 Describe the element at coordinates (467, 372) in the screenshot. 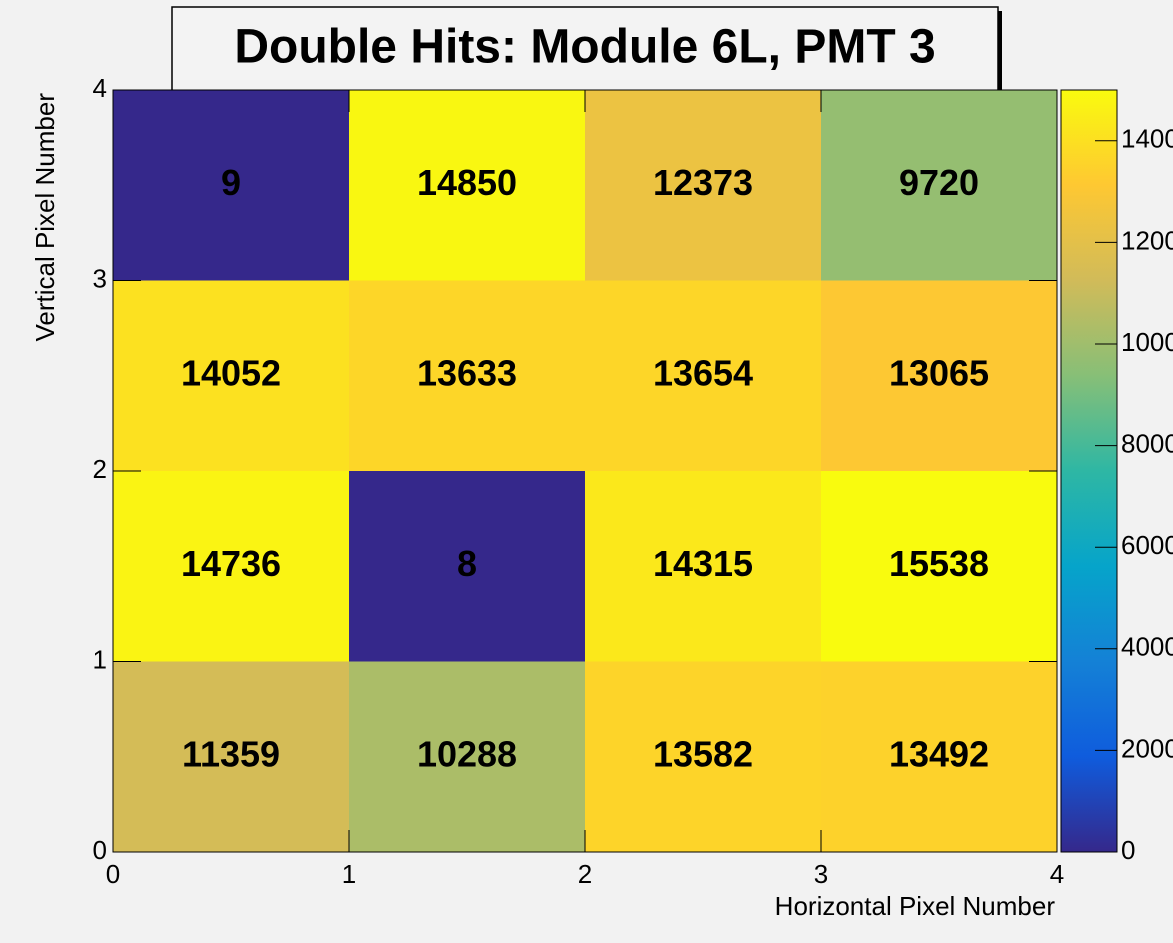

I see `cell-label: 13633` at that location.